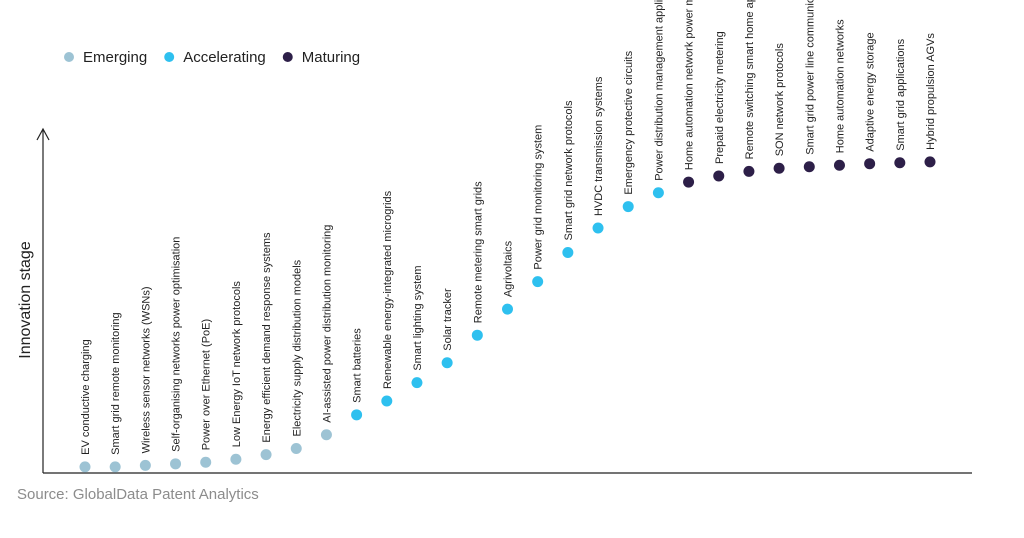 This screenshot has width=1024, height=538. What do you see at coordinates (720, 97) in the screenshot?
I see `data-point-label: Prepaid electricity metering` at bounding box center [720, 97].